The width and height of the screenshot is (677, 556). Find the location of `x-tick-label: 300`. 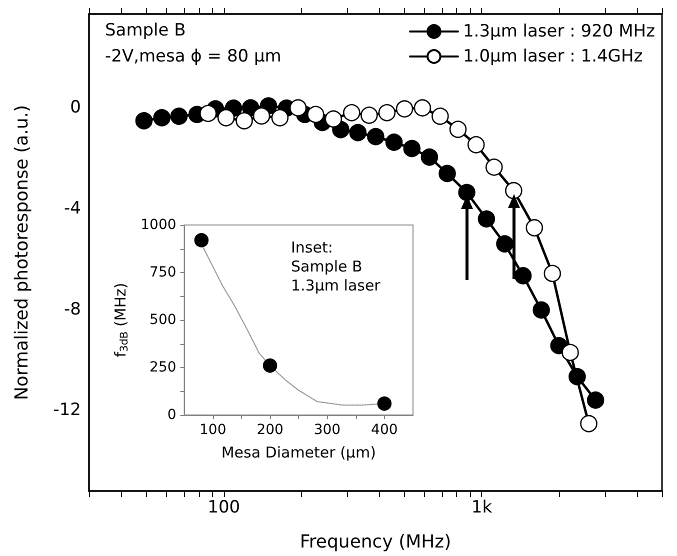

x-tick-label: 300 is located at coordinates (327, 430).